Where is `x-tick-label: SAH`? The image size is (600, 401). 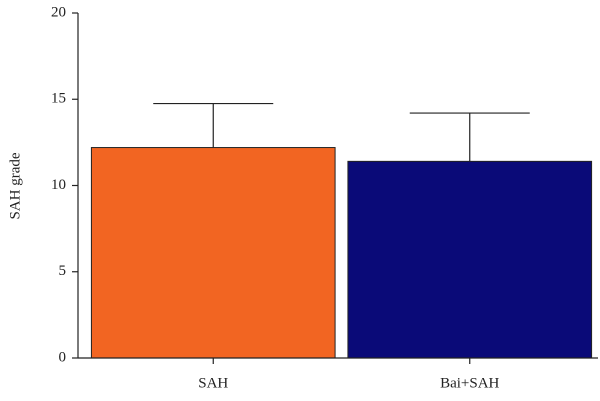 x-tick-label: SAH is located at coordinates (213, 383).